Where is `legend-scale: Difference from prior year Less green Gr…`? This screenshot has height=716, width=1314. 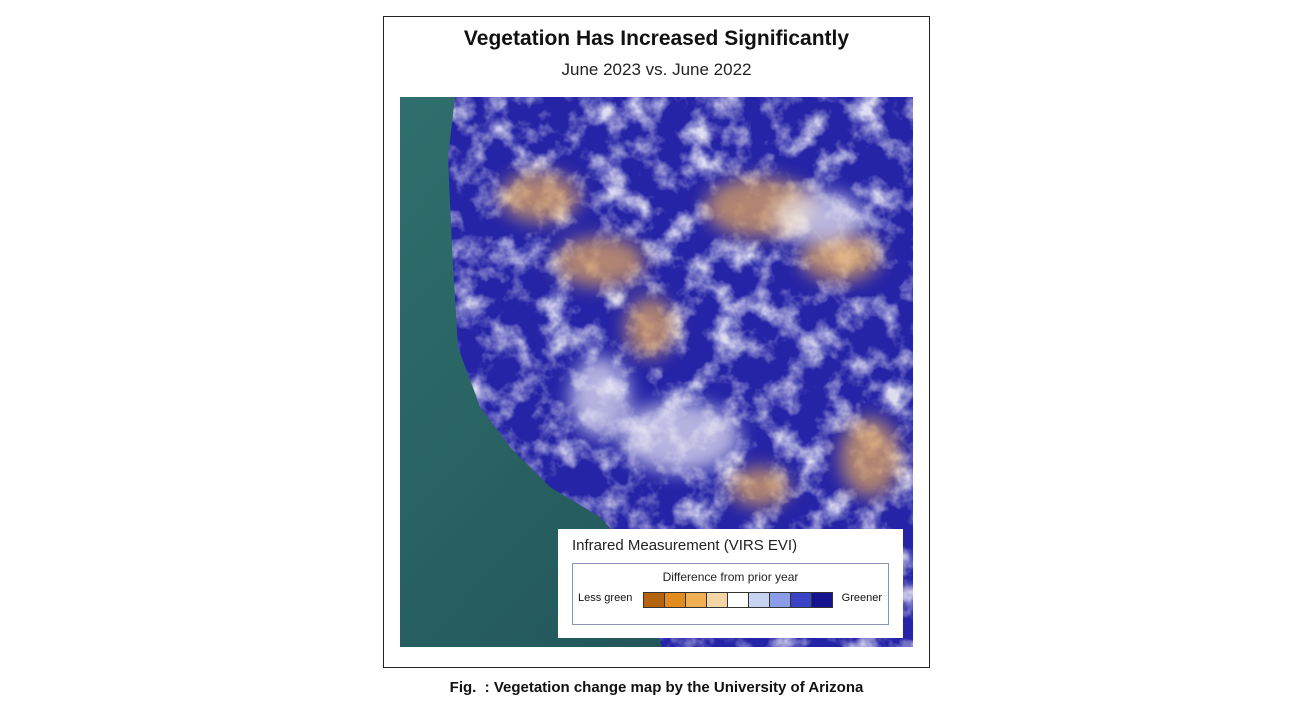 legend-scale: Difference from prior year Less green Gr… is located at coordinates (730, 594).